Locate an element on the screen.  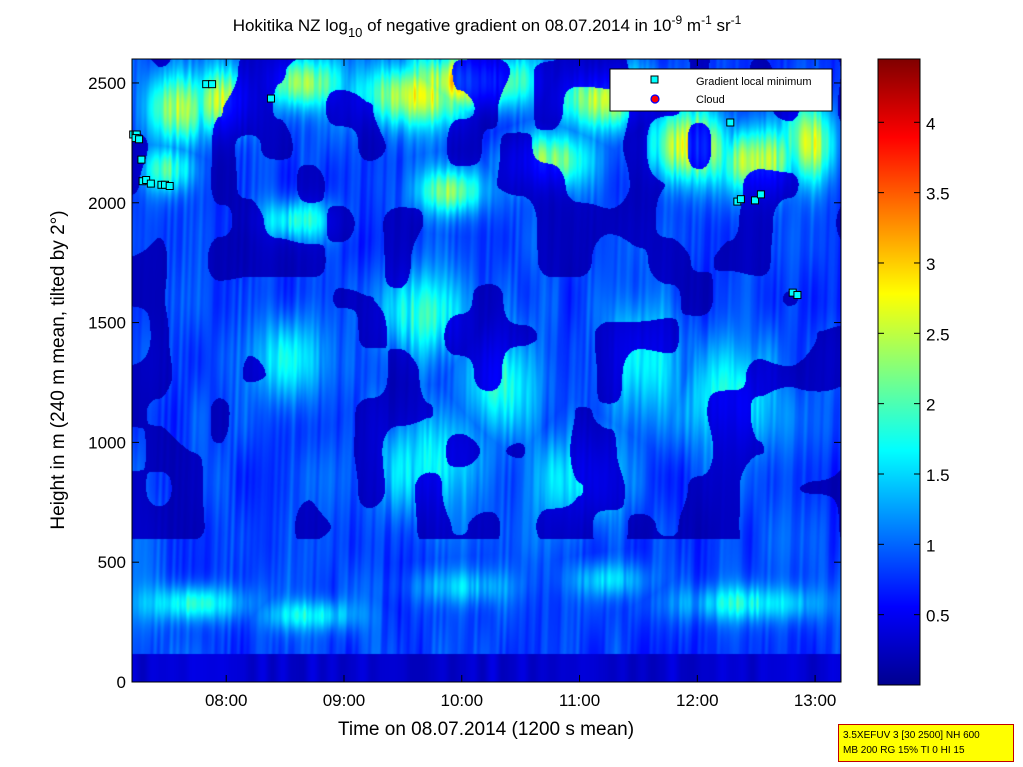
colorbar-tick-label: 0.5 is located at coordinates (938, 616).